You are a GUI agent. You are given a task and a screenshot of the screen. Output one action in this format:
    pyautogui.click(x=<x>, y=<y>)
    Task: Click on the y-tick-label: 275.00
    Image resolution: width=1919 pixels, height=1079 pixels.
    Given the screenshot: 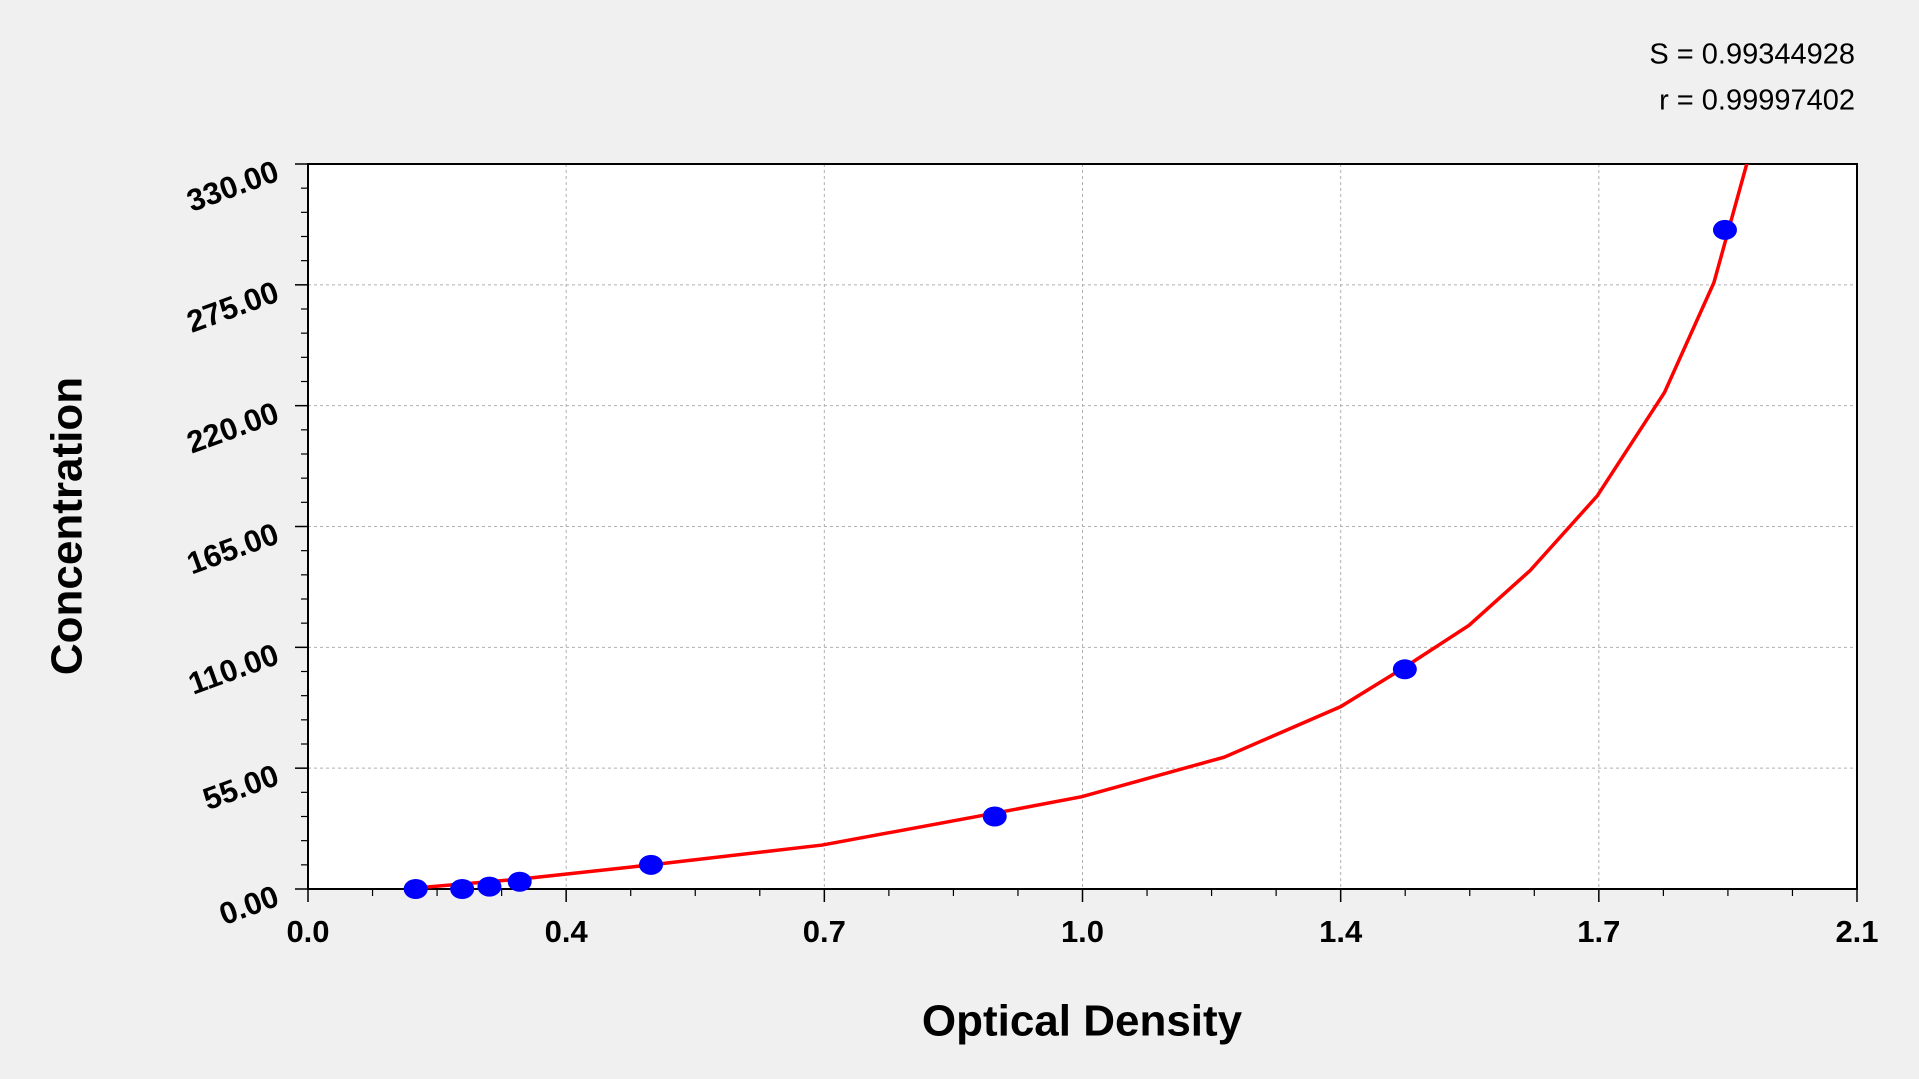 What is the action you would take?
    pyautogui.click(x=232, y=306)
    